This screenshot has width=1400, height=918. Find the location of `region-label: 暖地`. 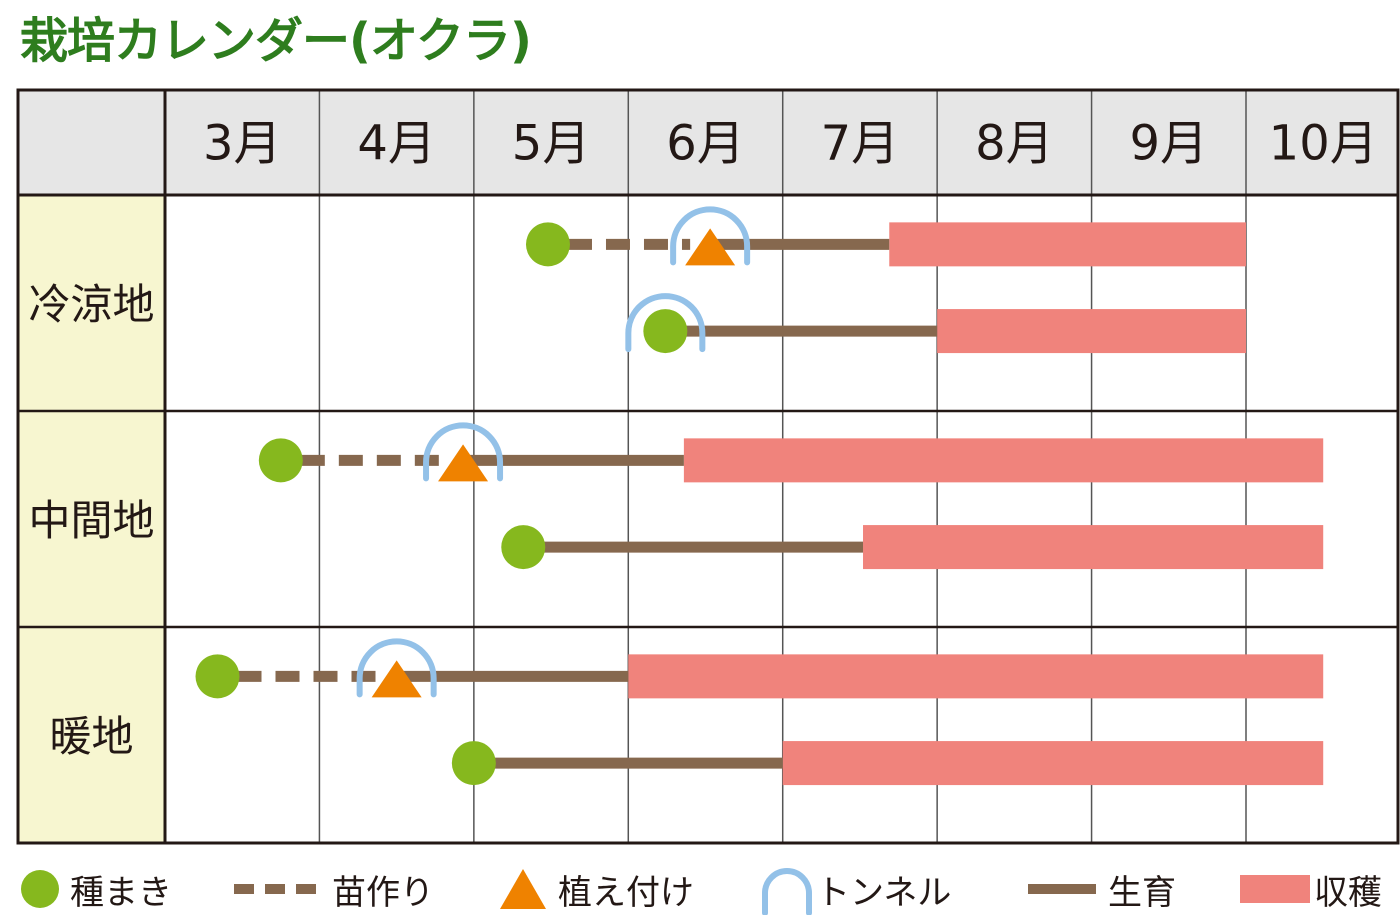

region-label: 暖地 is located at coordinates (91, 736).